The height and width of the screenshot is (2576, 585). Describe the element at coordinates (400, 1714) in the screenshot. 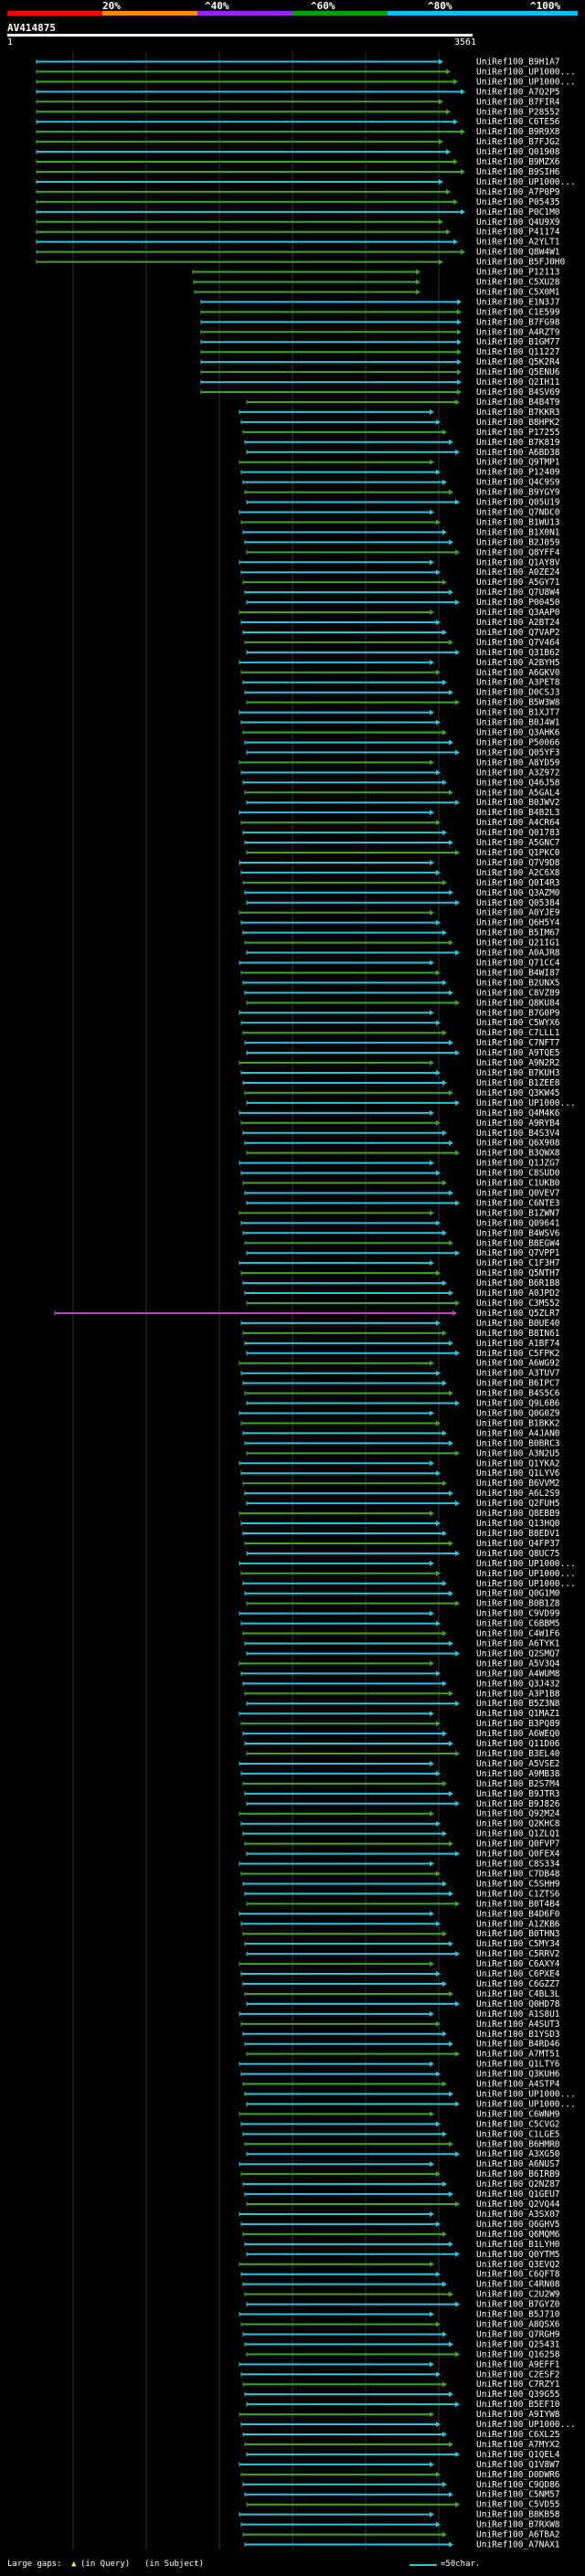

I see `hit-row: UniRef100_Q1MAZ1` at that location.